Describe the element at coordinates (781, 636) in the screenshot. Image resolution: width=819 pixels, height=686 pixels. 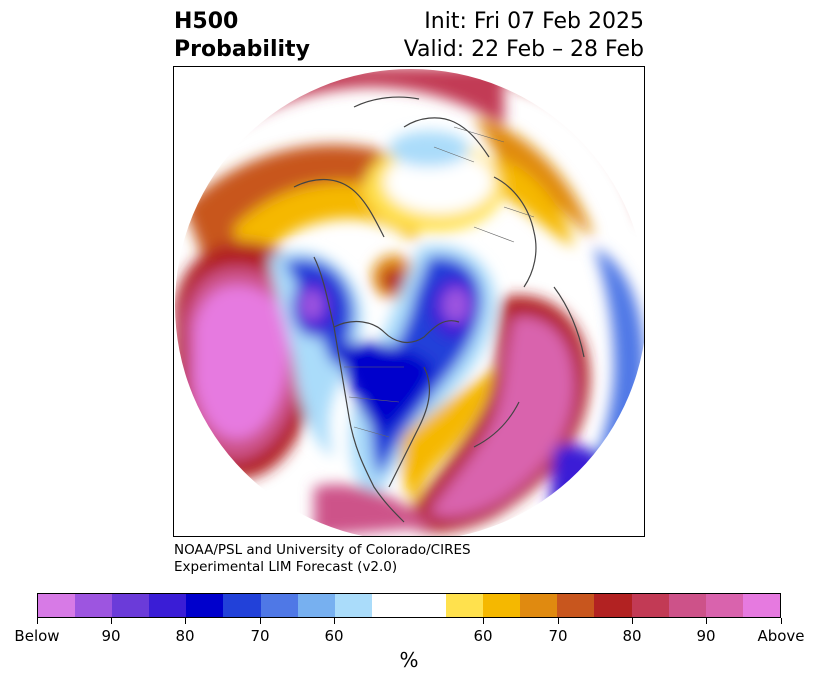
I see `colorbar-tick-label: Above` at that location.